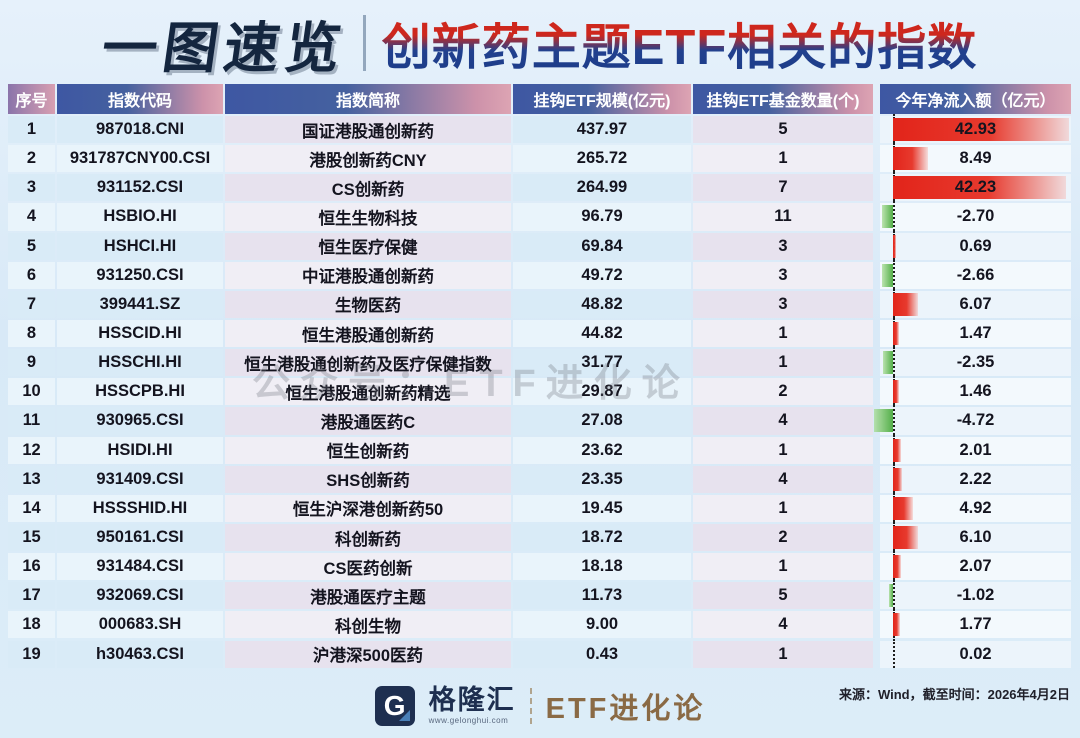 This screenshot has width=1080, height=738. Describe the element at coordinates (368, 450) in the screenshot. I see `cell-index-name: 恒生创新药` at that location.